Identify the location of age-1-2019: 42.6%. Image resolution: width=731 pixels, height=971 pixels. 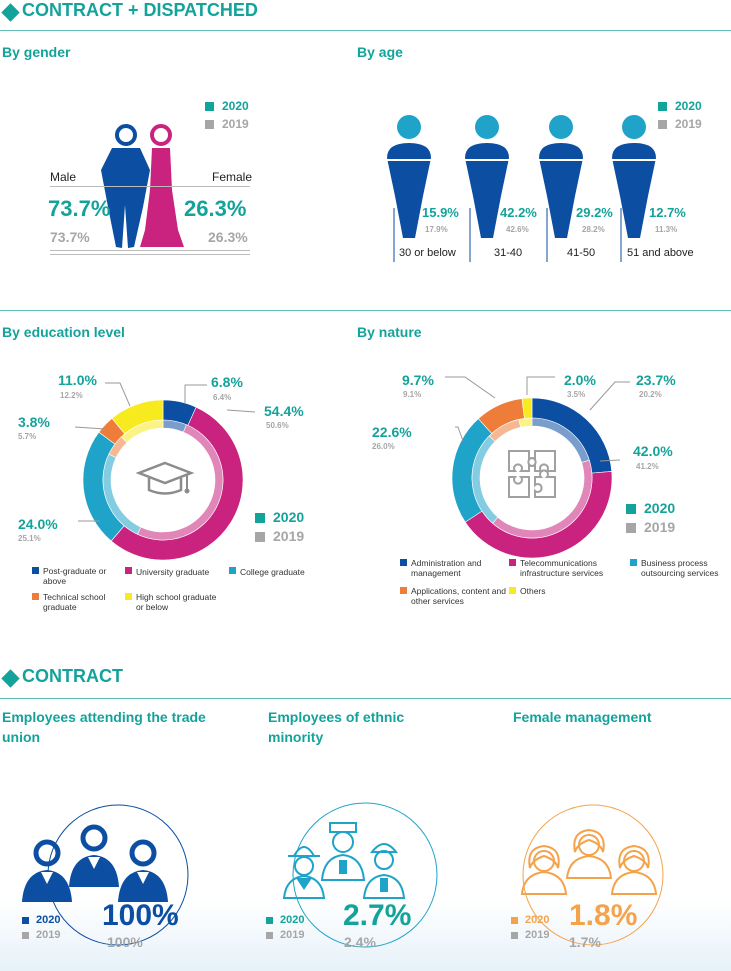
(517, 229).